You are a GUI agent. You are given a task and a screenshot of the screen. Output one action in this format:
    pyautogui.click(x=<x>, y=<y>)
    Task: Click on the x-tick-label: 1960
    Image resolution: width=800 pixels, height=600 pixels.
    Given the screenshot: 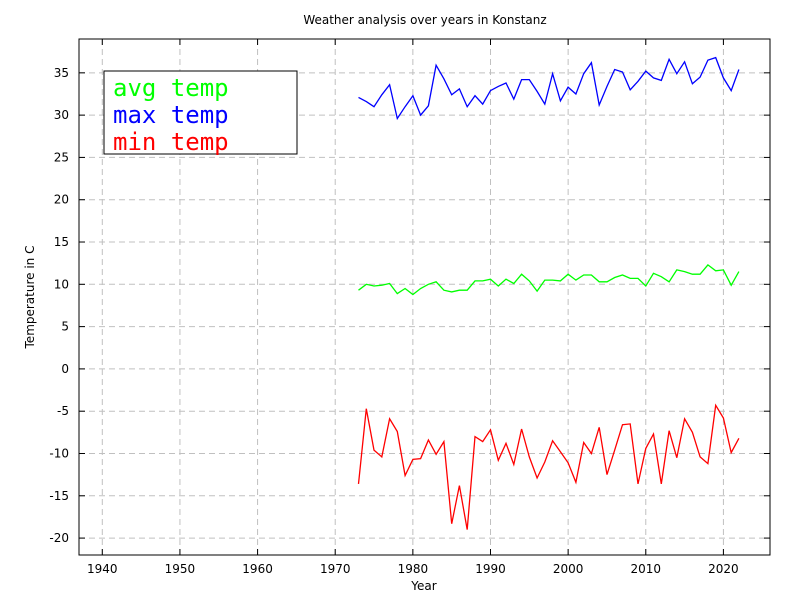 What is the action you would take?
    pyautogui.click(x=257, y=569)
    